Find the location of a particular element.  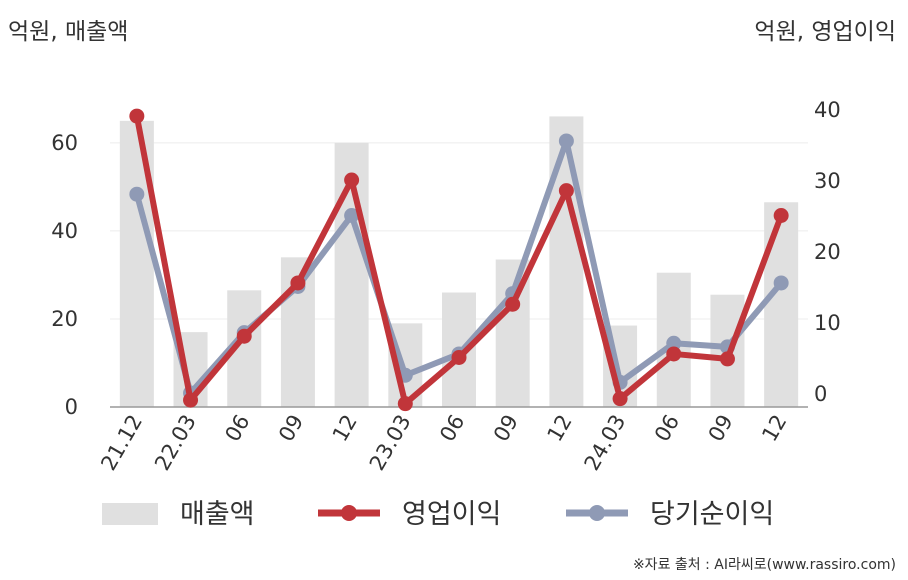

legend-label: 매출액 is located at coordinates (217, 514).